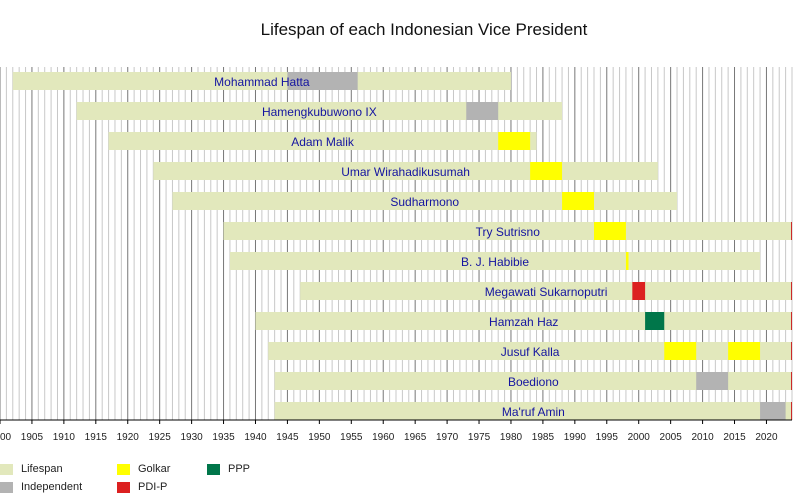 The image size is (800, 500). I want to click on legend-item-lifespan: Lifespan, so click(31, 469).